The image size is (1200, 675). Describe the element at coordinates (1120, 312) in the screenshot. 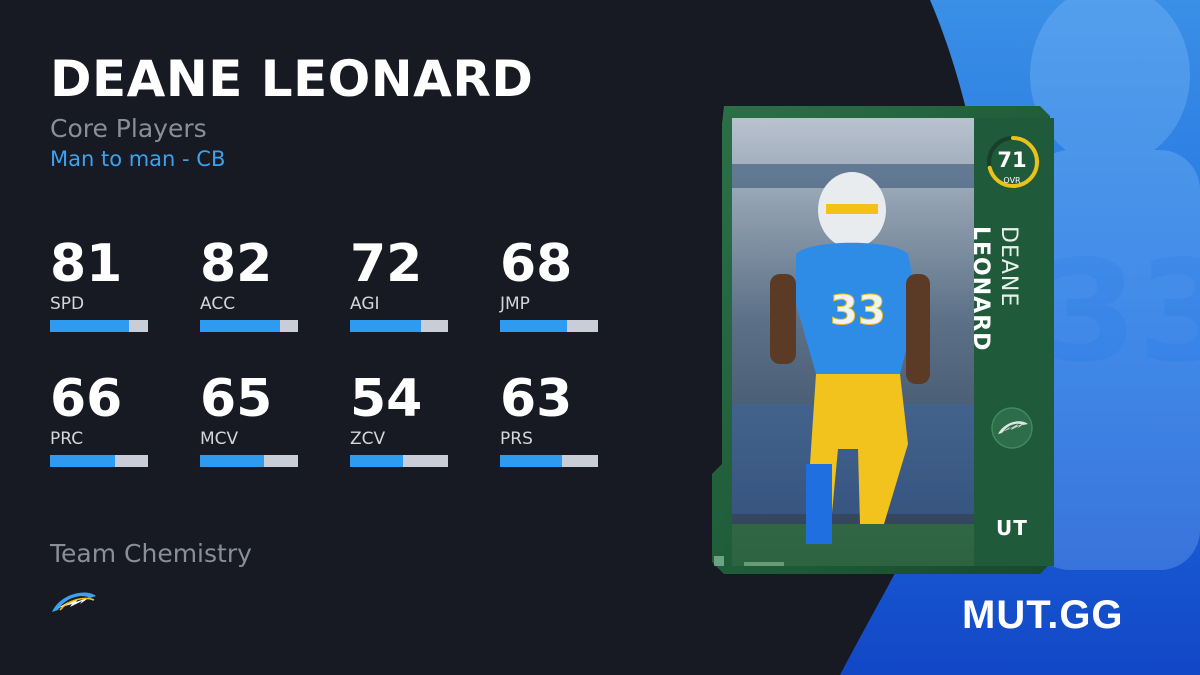

I see `background-jersey-number: 33` at that location.